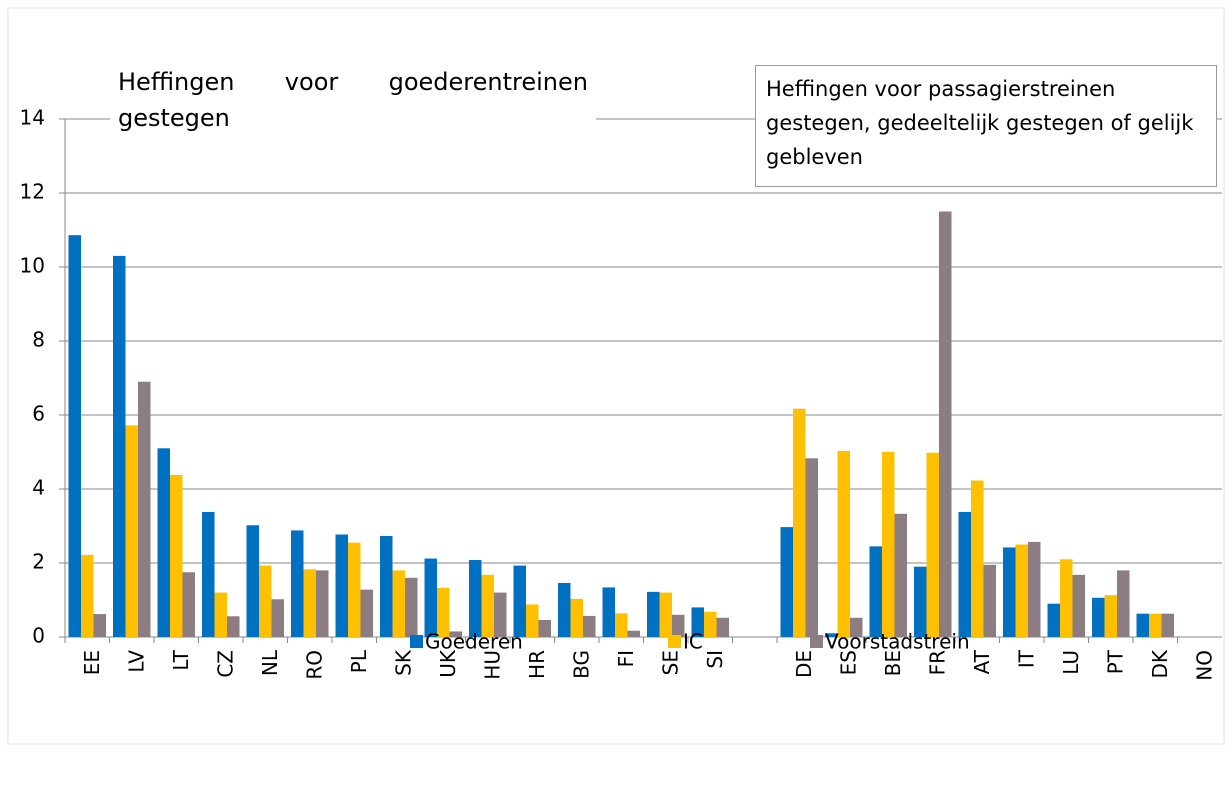  What do you see at coordinates (448, 663) in the screenshot?
I see `x-tick-label: UK` at bounding box center [448, 663].